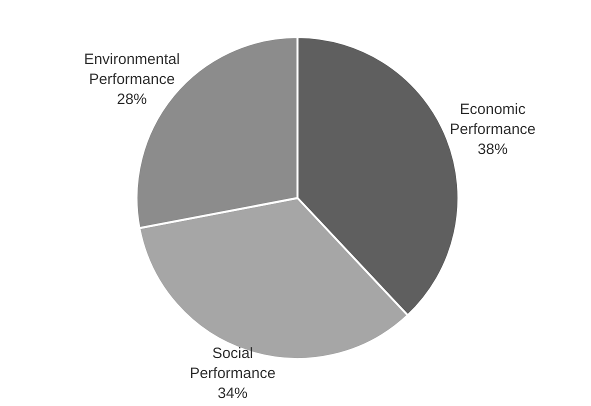 This screenshot has width=591, height=406. What do you see at coordinates (233, 363) in the screenshot?
I see `slice-label: Social Performance` at bounding box center [233, 363].